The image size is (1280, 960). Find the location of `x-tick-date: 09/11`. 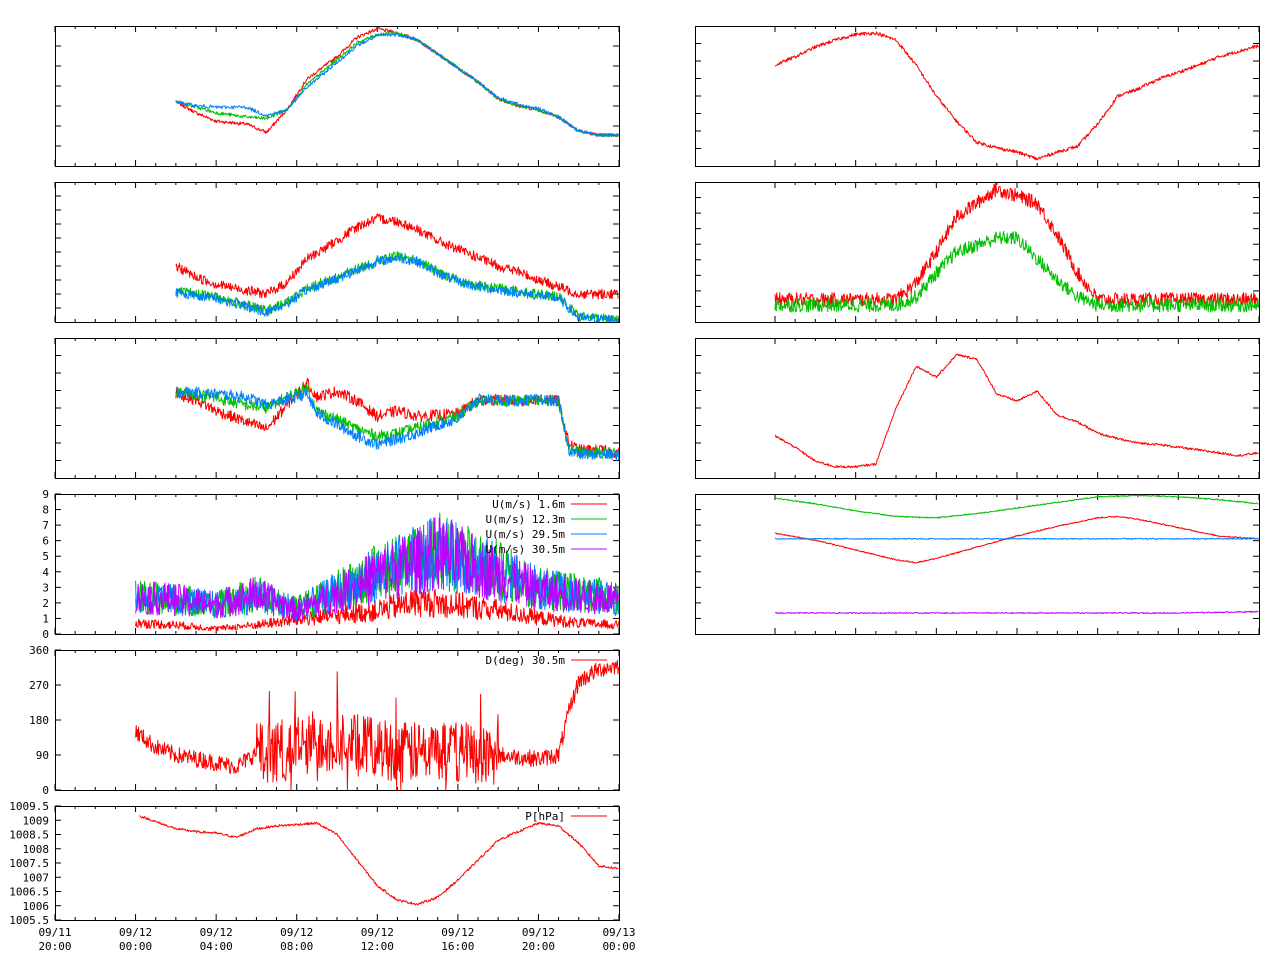

x-tick-date: 09/11 is located at coordinates (54, 932).